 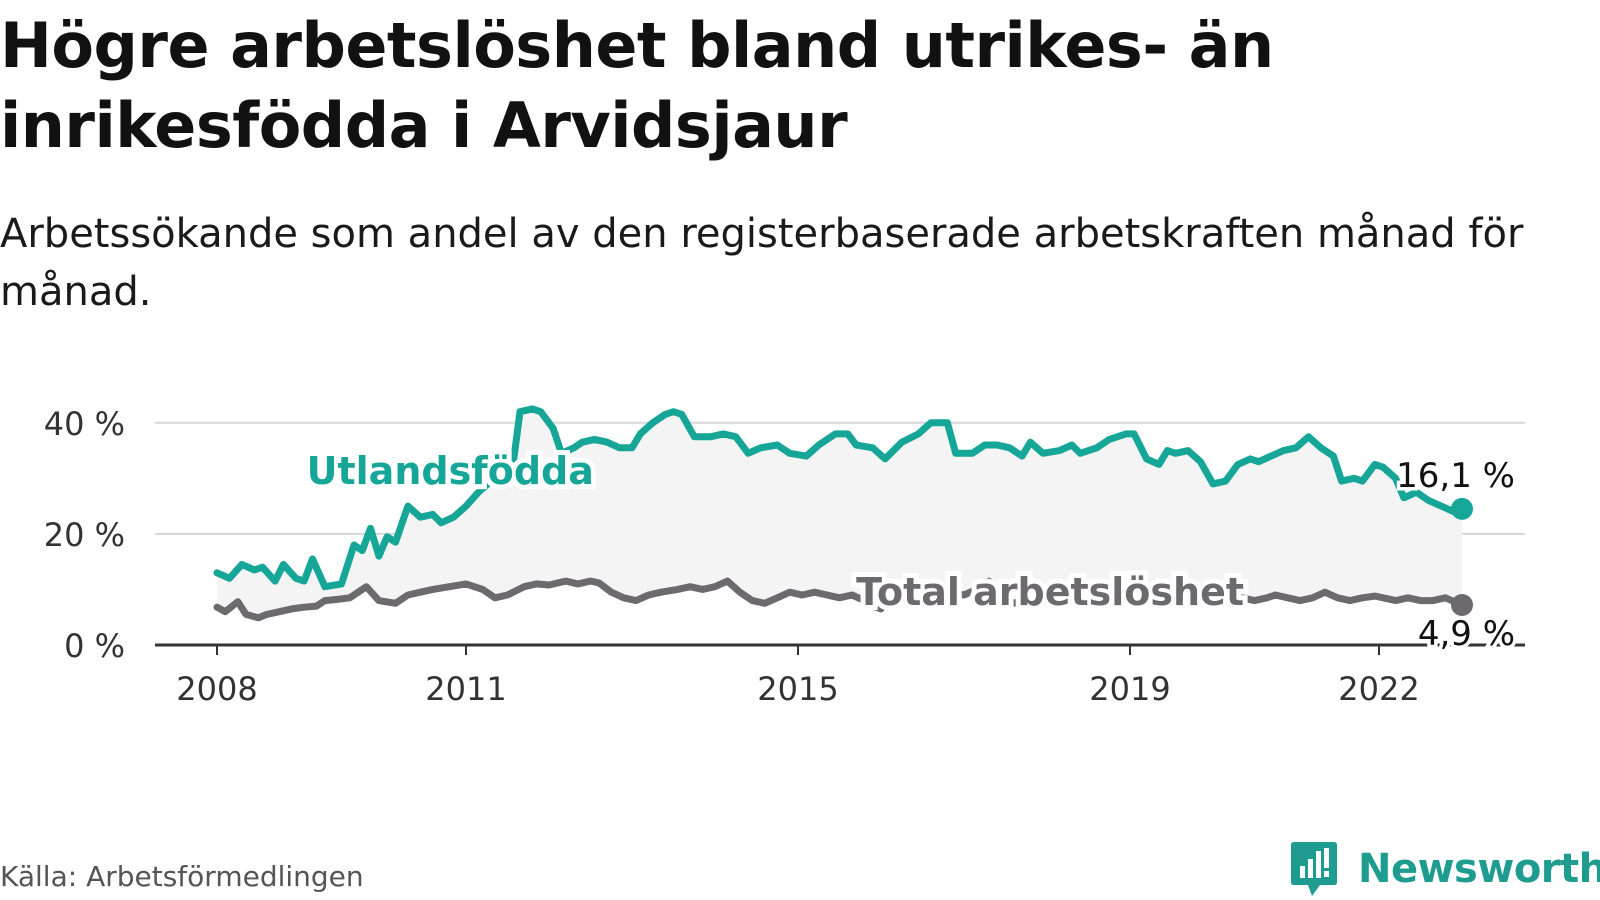 What do you see at coordinates (1479, 869) in the screenshot?
I see `brand-name: Newsworthy` at bounding box center [1479, 869].